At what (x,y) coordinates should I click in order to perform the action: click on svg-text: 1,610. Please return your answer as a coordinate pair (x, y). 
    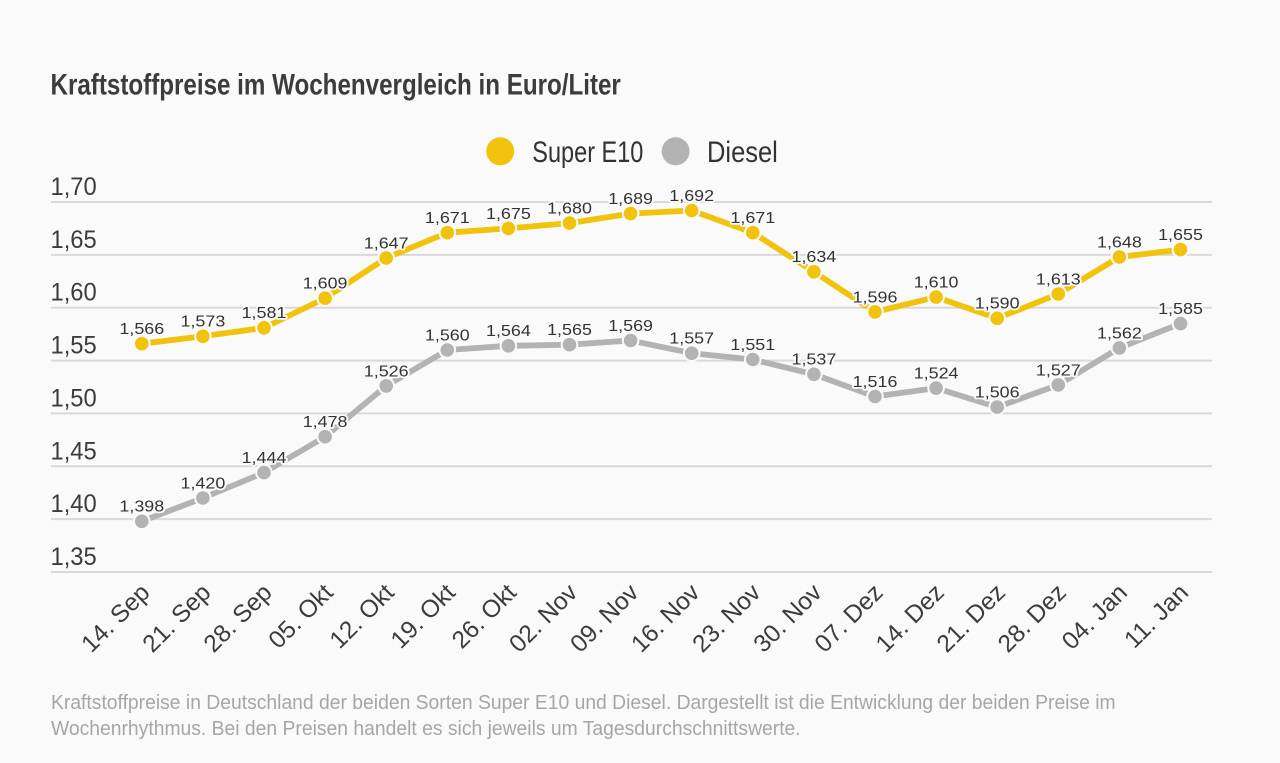
    Looking at the image, I should click on (936, 282).